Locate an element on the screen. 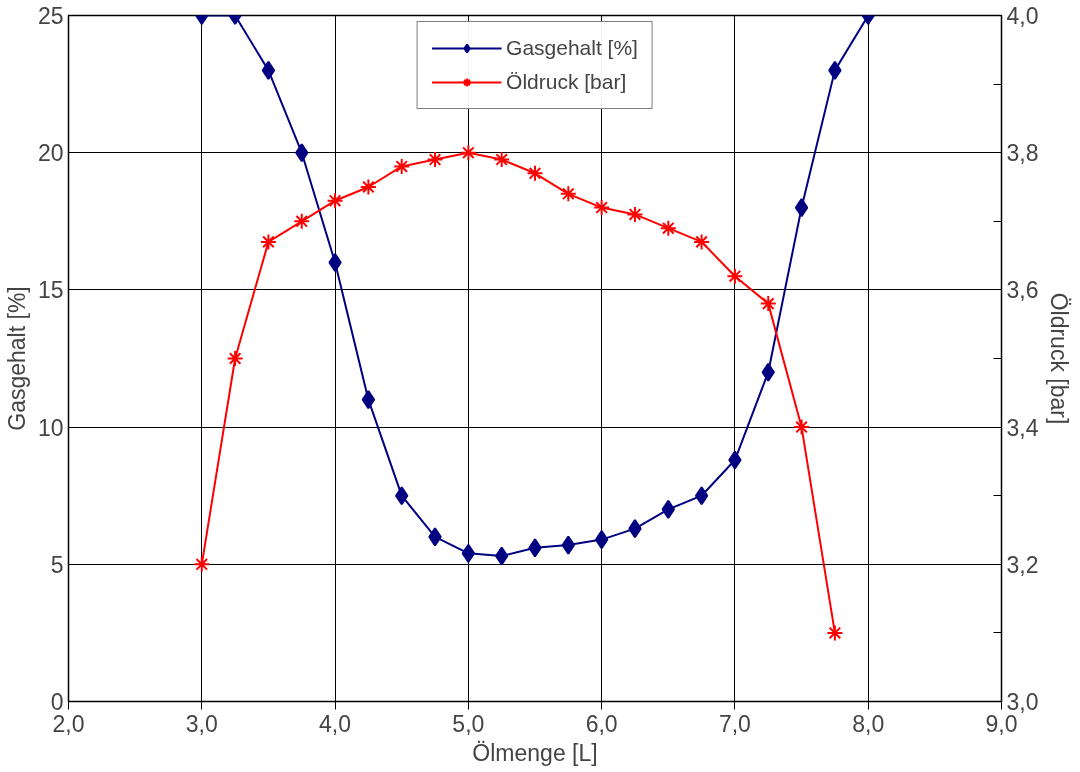 Image resolution: width=1080 pixels, height=772 pixels. y2-tick-label: 3,2 is located at coordinates (1022, 564).